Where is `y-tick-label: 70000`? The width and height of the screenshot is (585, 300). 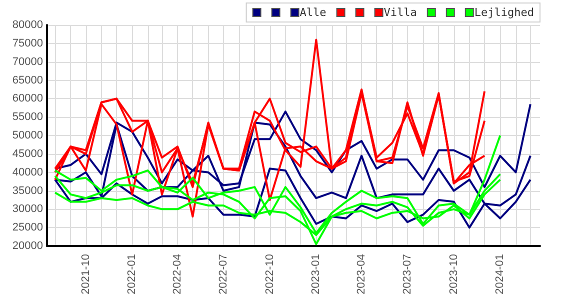
y-tick-label: 70000 is located at coordinates (27, 62).